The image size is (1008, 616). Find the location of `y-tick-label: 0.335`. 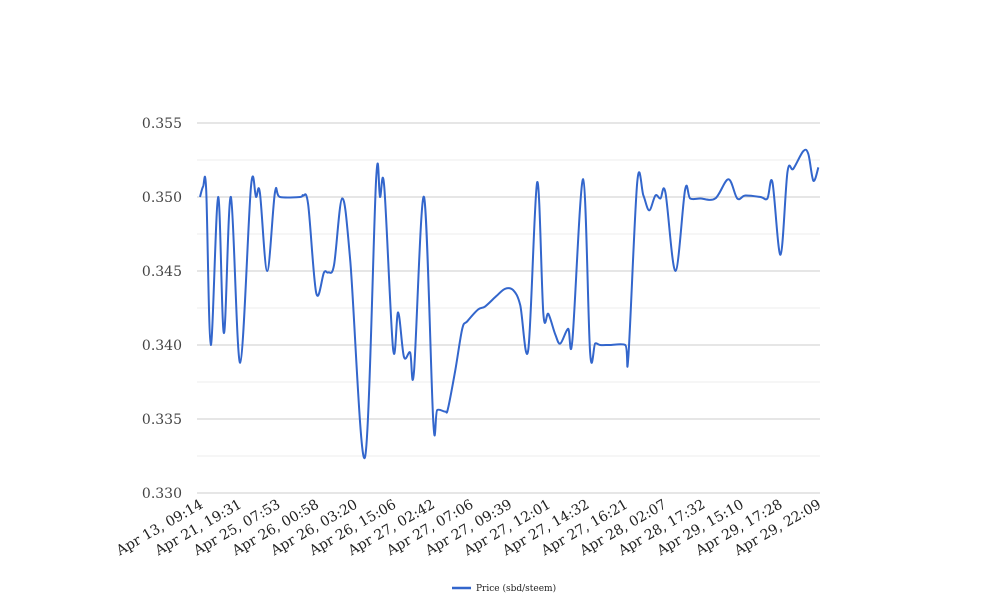

y-tick-label: 0.335 is located at coordinates (162, 420).